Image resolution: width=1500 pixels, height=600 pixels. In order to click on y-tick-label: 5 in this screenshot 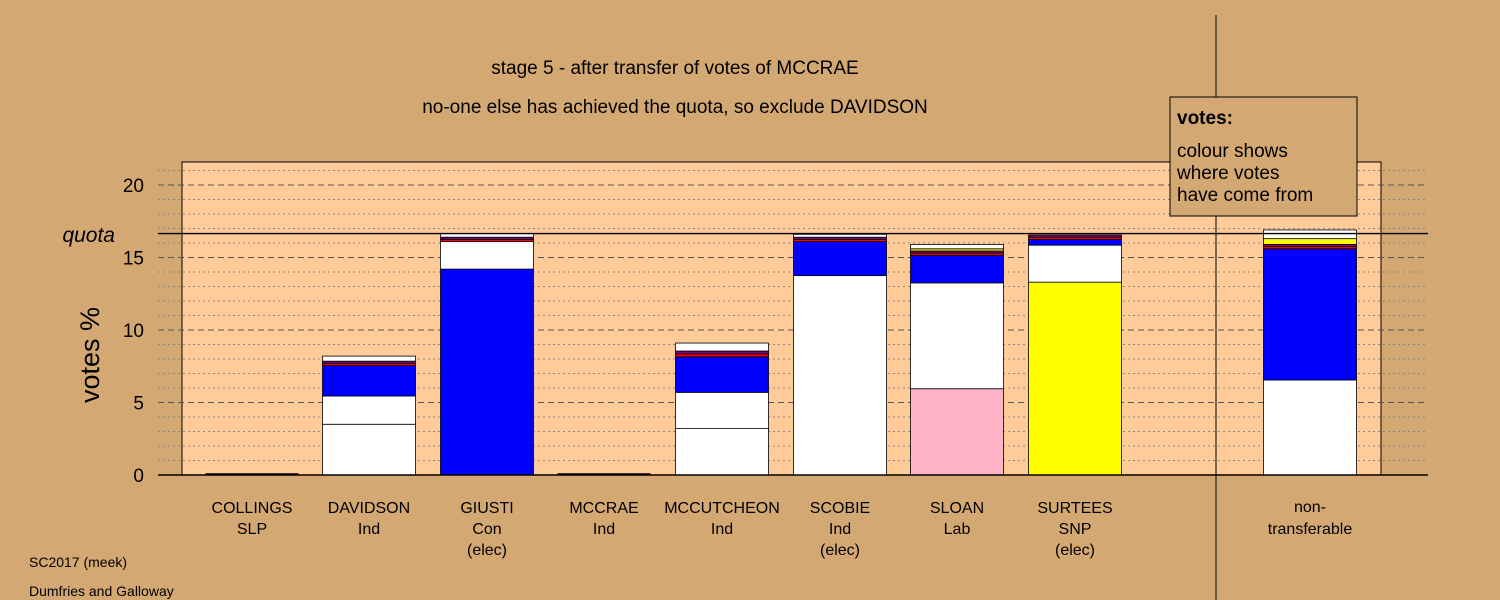, I will do `click(138, 404)`.